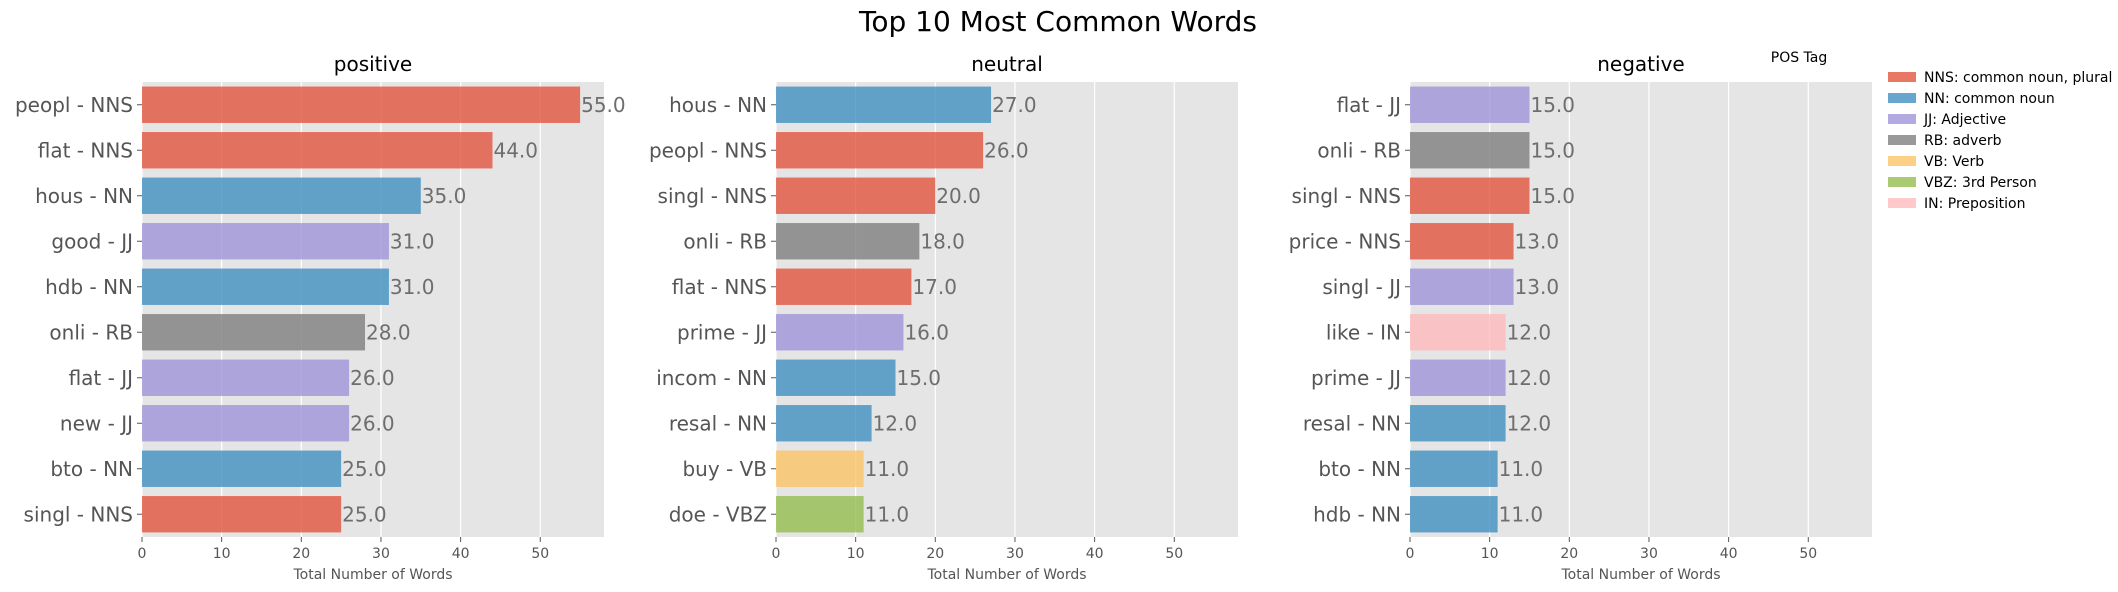  I want to click on data-label: 28.0, so click(388, 332).